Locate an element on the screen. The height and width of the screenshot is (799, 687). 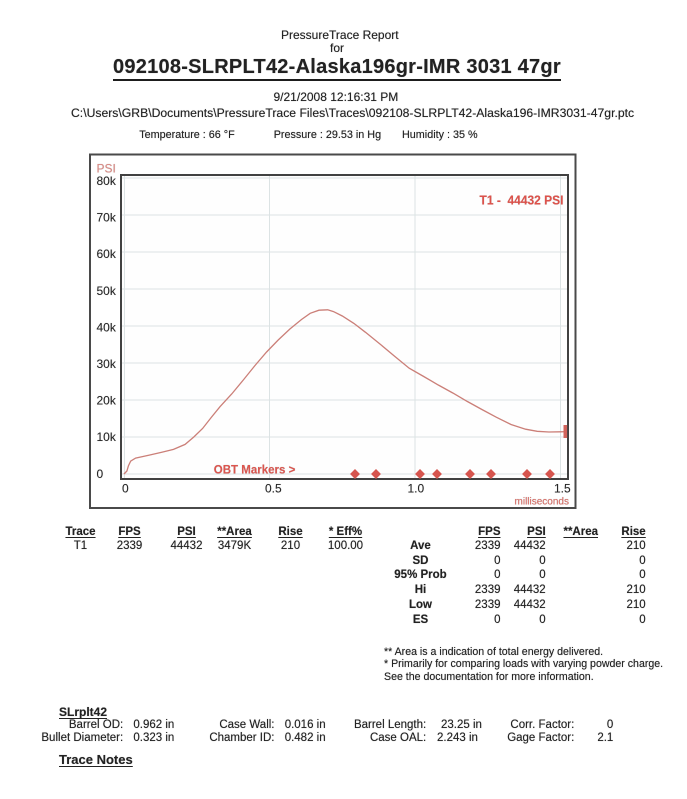
svg-text: milliseconds is located at coordinates (542, 502).